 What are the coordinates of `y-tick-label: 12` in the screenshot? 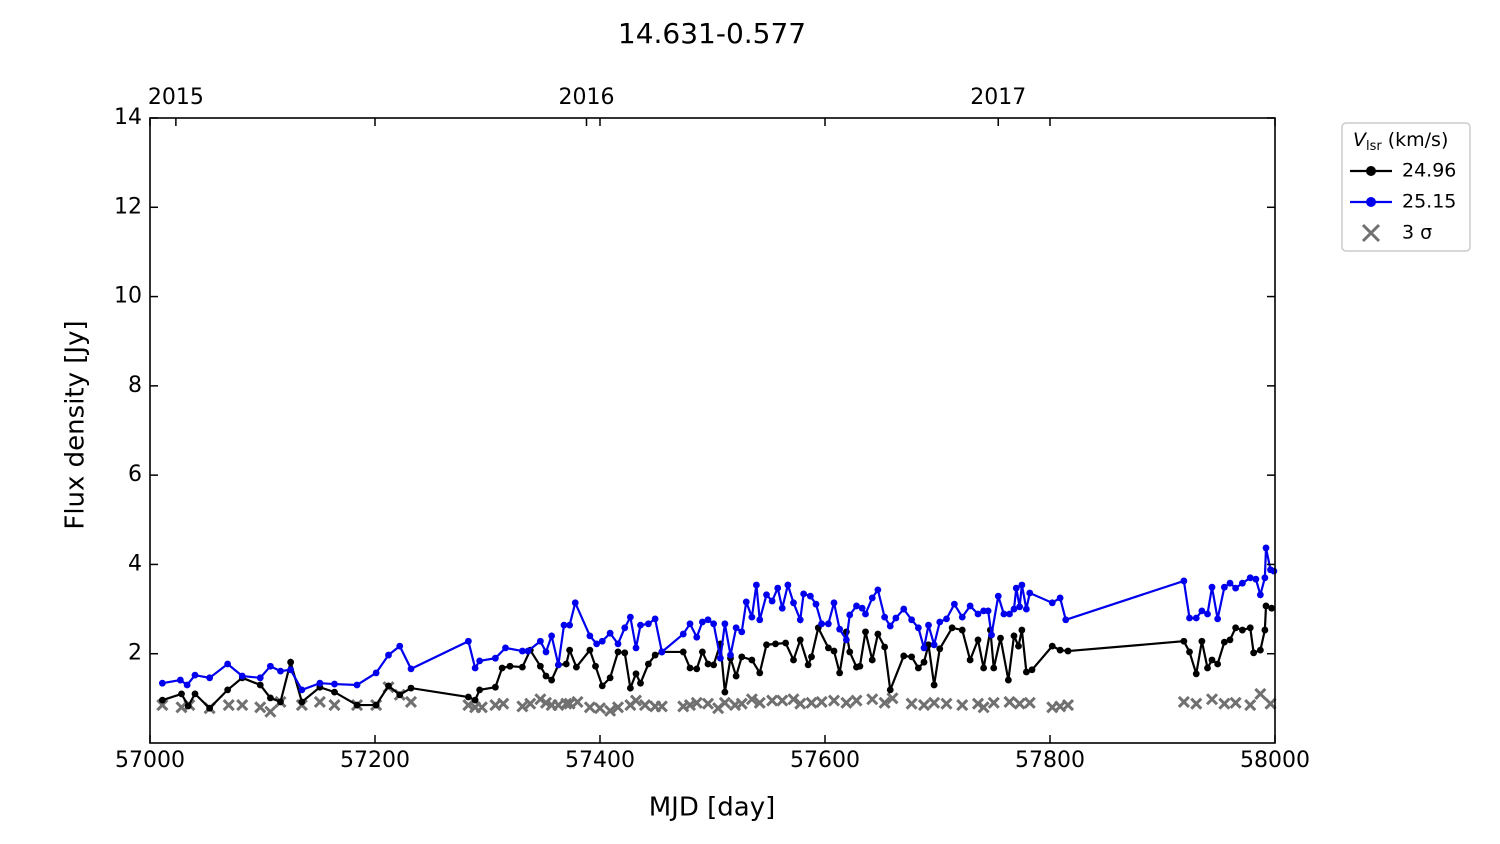 It's located at (128, 206).